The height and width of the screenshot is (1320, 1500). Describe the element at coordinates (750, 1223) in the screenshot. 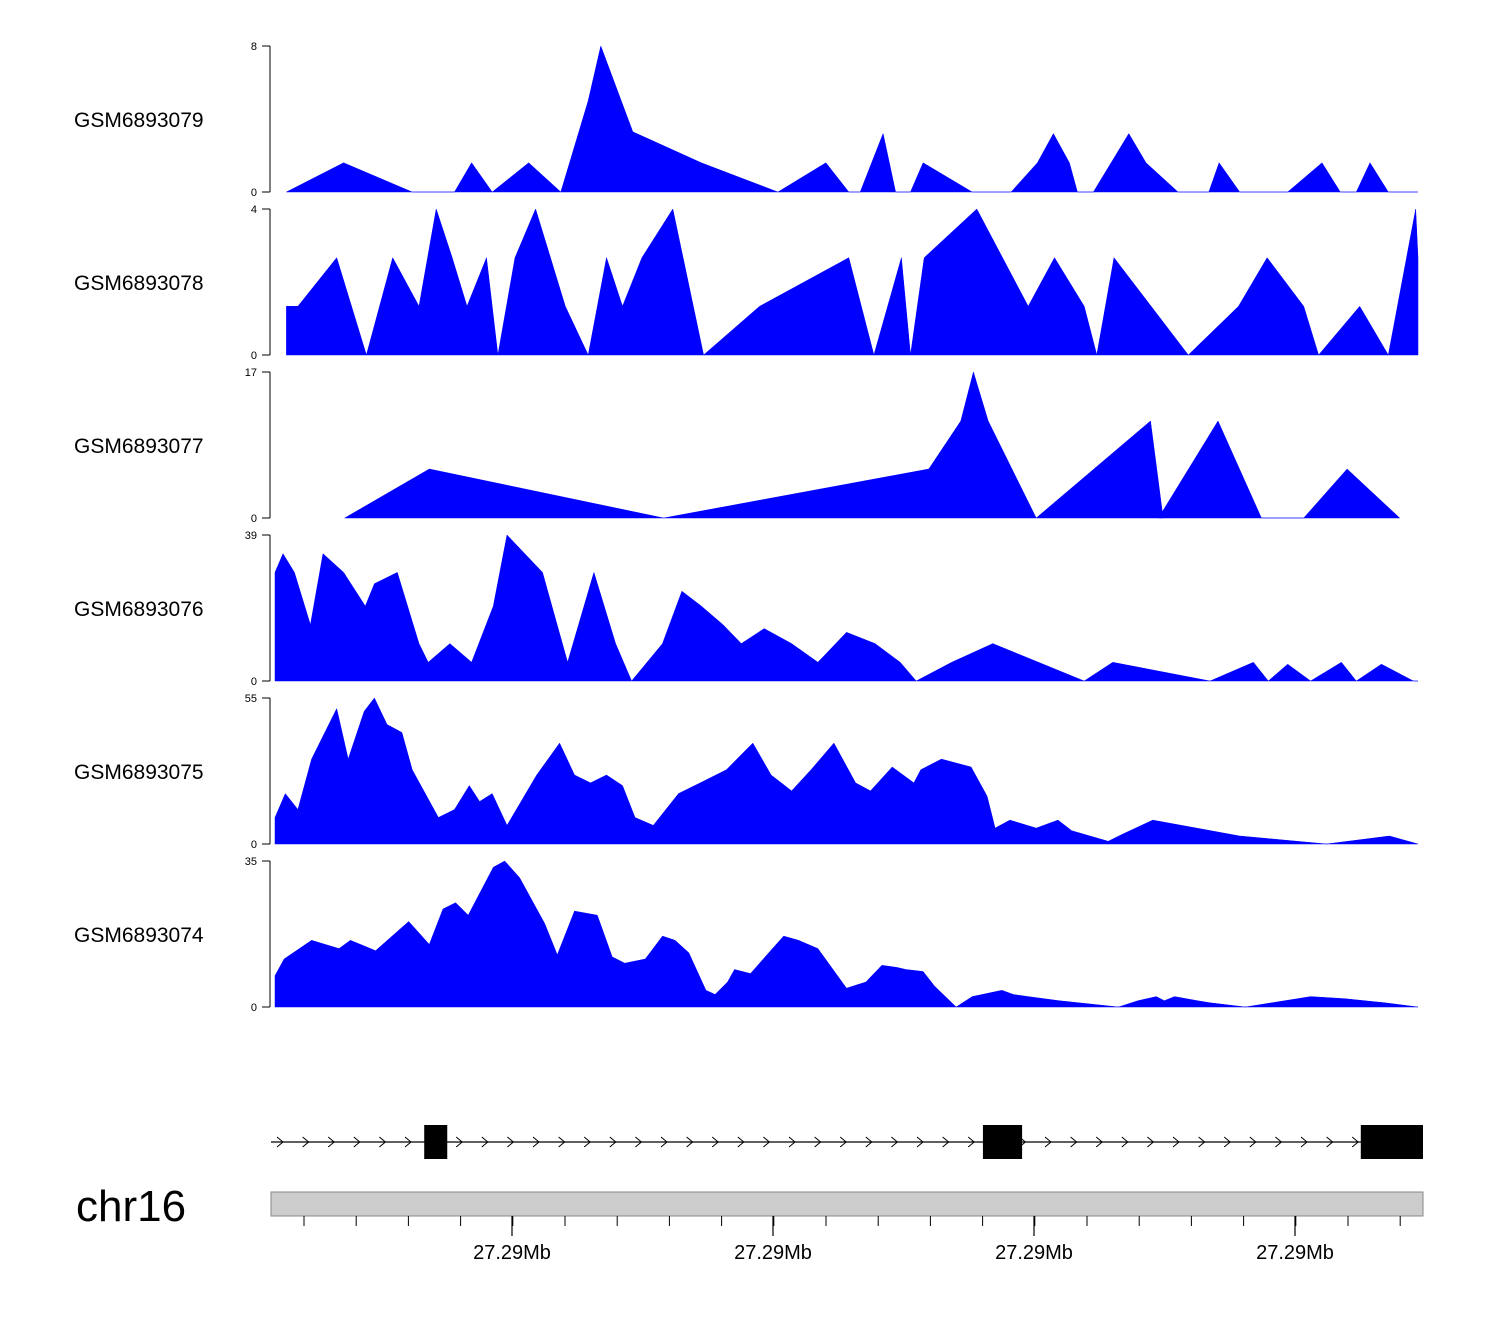

I see `chromosome-axis-track: chr16 27.29Mb 27.29Mb 27.29Mb 27.29Mb` at that location.